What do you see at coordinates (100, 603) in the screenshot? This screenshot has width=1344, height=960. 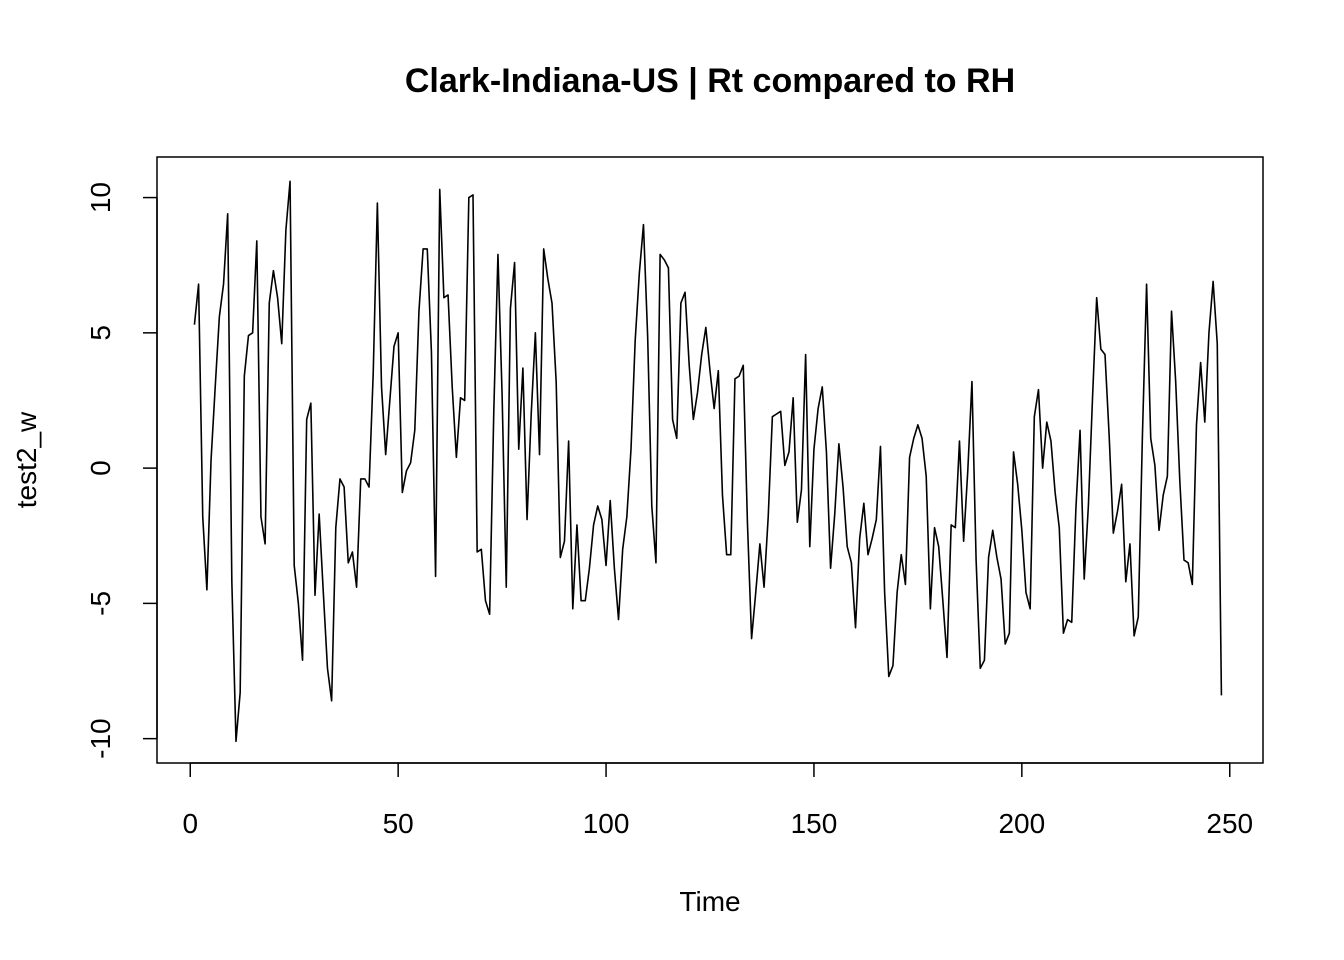 I see `y-tick-label: -5` at bounding box center [100, 603].